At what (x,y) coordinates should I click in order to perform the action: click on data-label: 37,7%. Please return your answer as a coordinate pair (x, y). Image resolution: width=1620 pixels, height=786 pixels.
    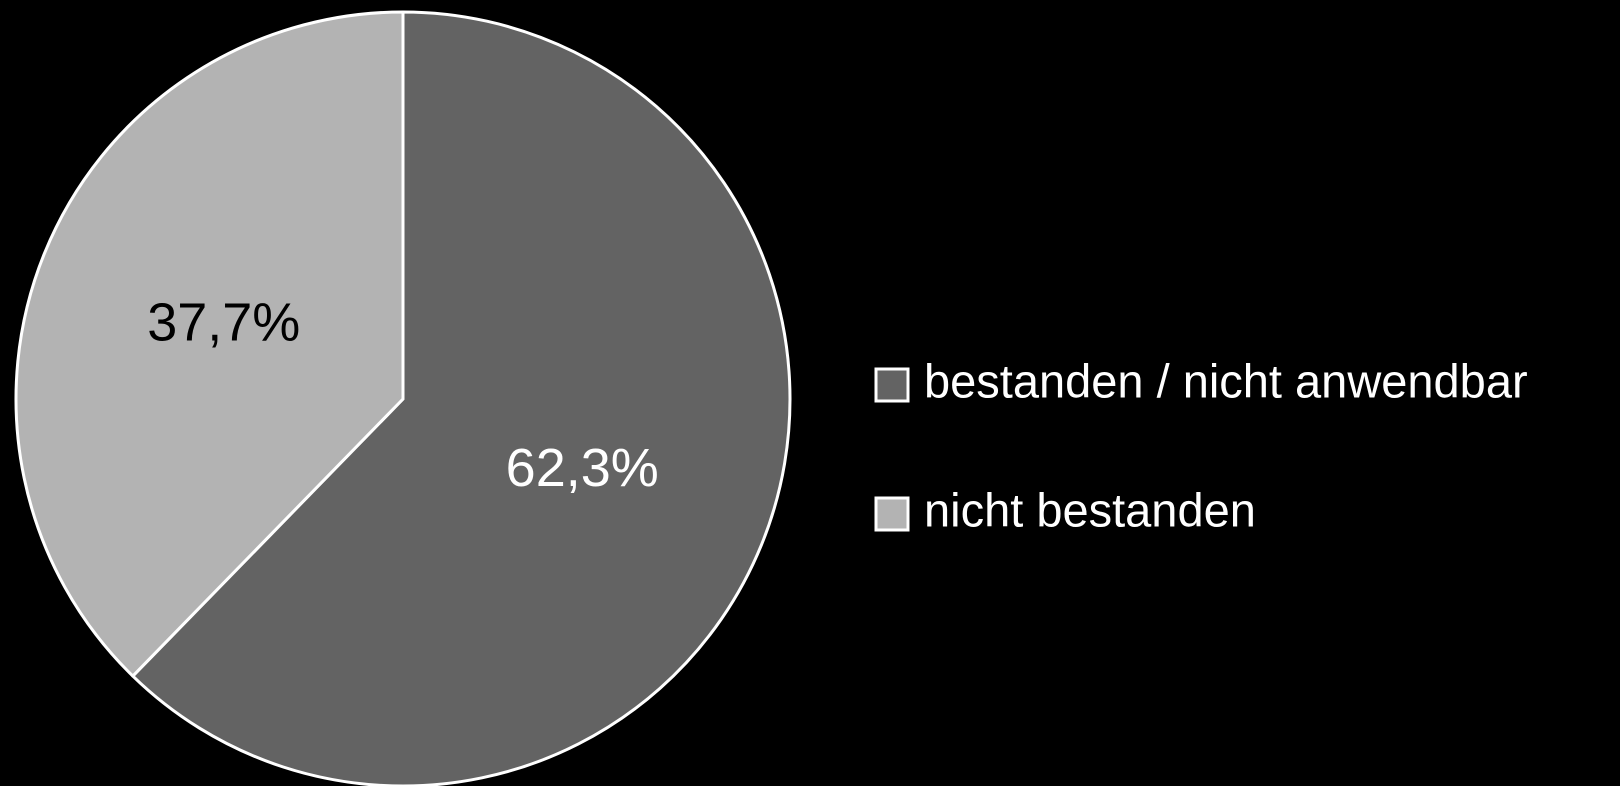
    Looking at the image, I should click on (223, 322).